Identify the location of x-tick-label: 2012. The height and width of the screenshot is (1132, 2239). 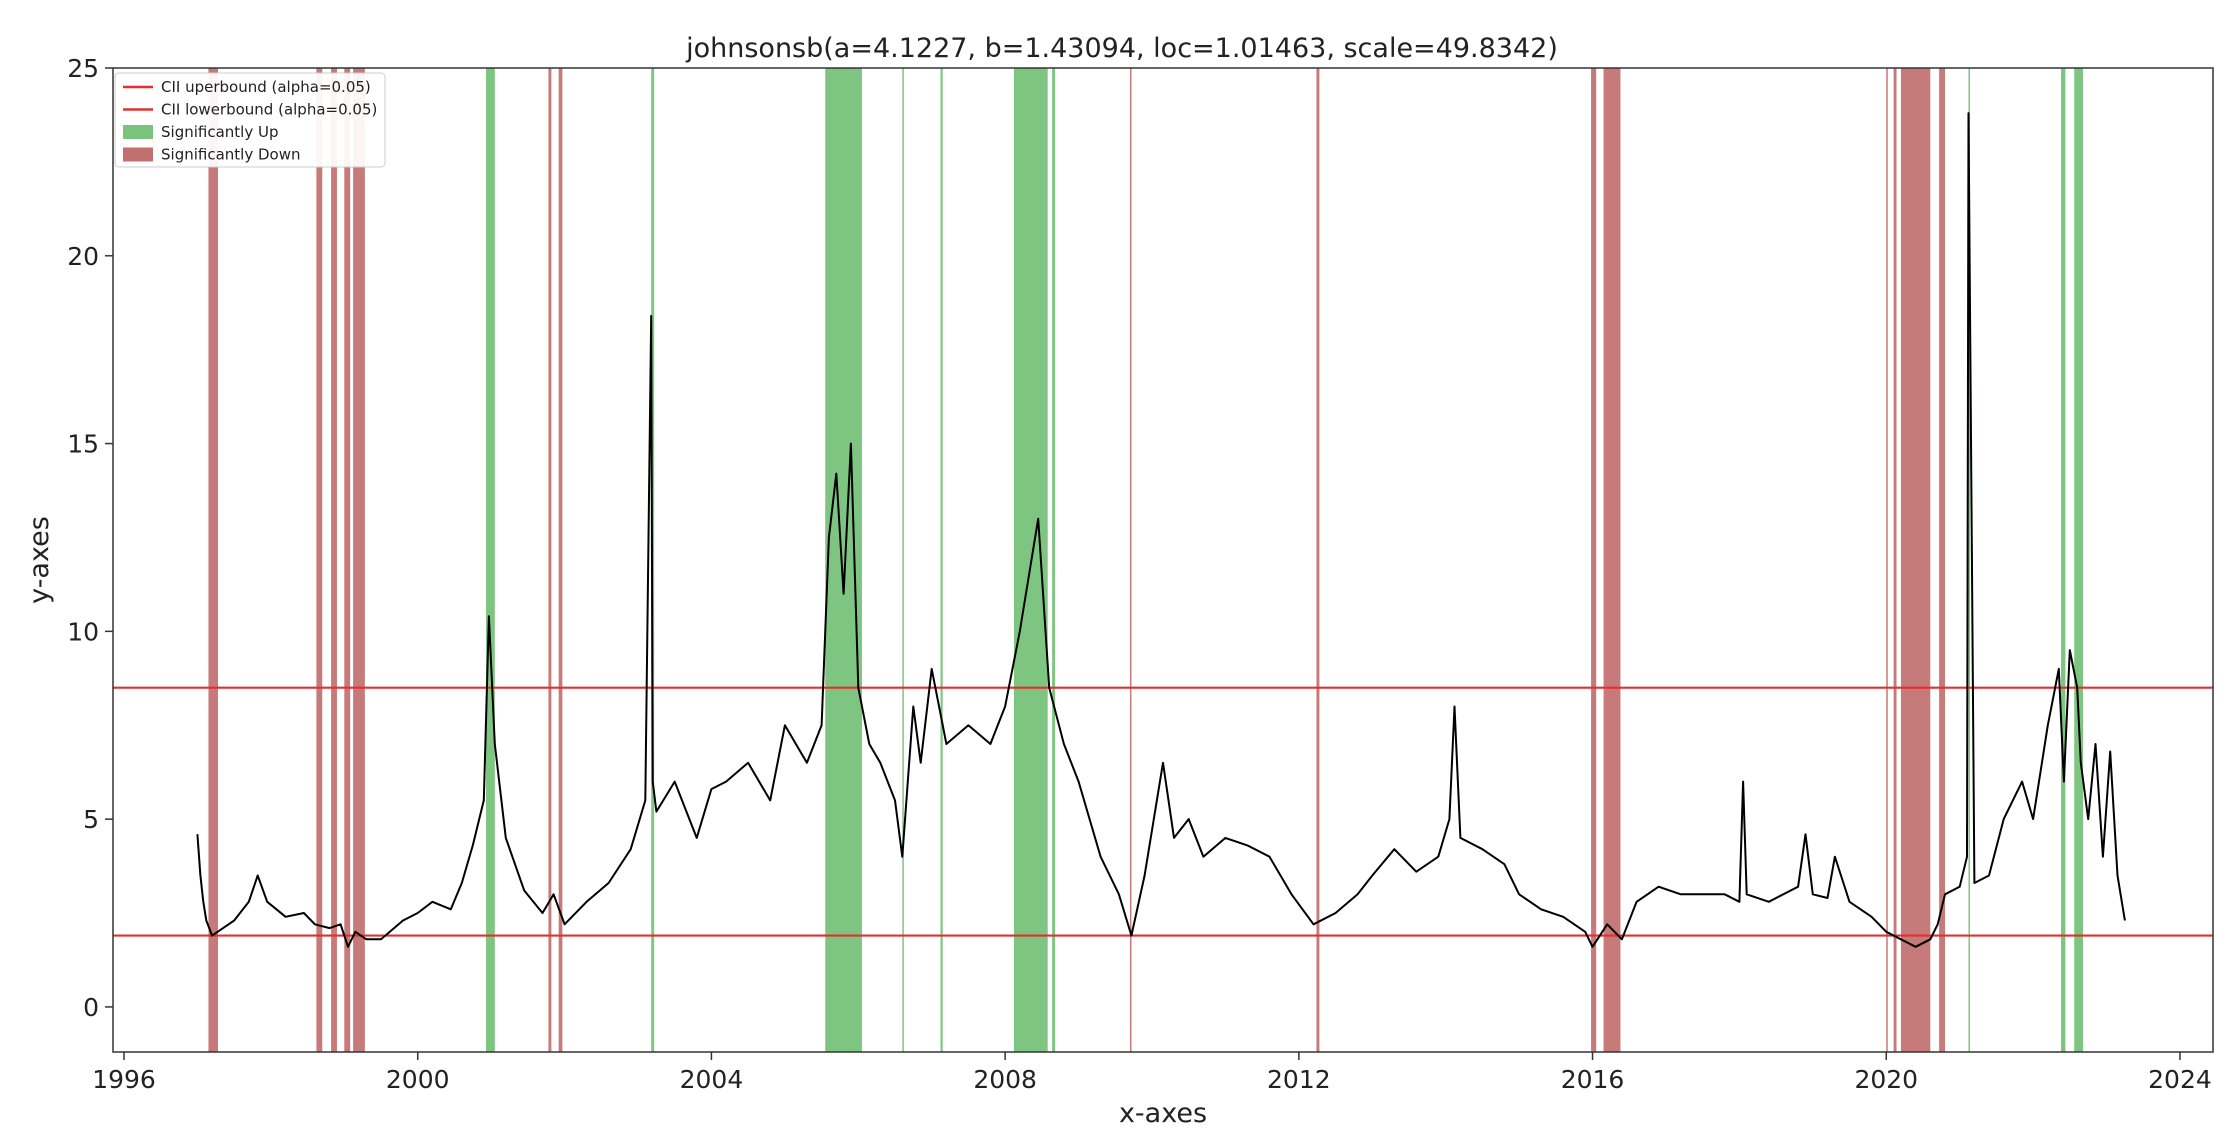
(1299, 1079).